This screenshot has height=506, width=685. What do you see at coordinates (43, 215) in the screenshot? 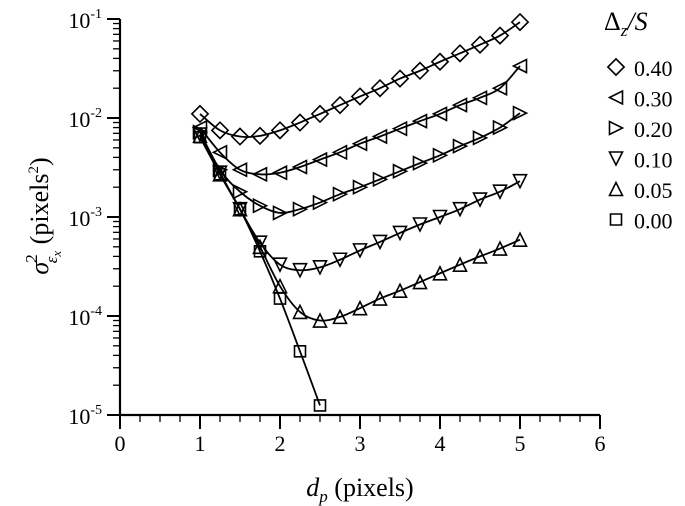
I see `y-axis-title: σ2εx (pixels2)` at bounding box center [43, 215].